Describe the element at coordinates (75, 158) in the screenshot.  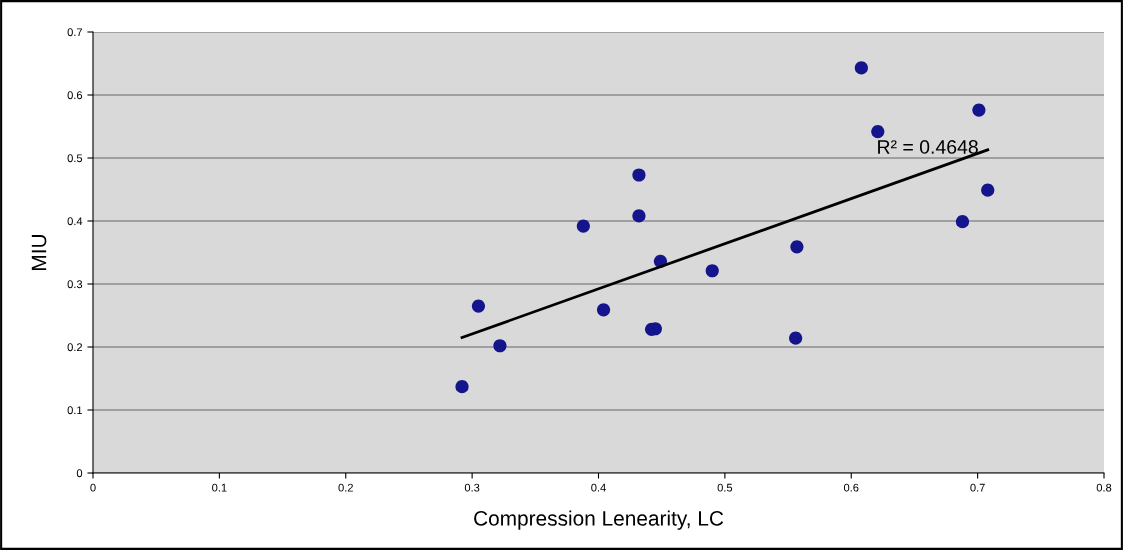
I see `y-tick-label: 0.5` at that location.